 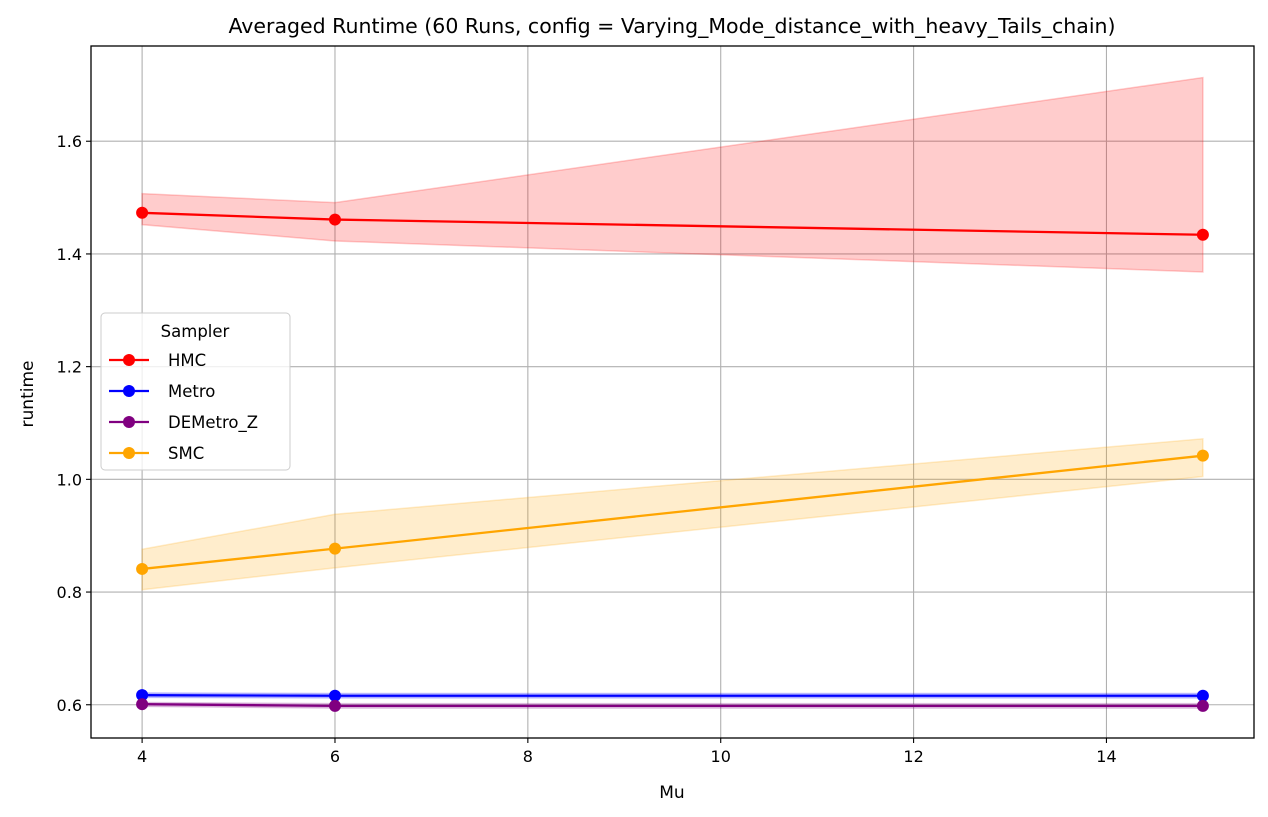 What do you see at coordinates (195, 331) in the screenshot?
I see `legend-title: Sampler` at bounding box center [195, 331].